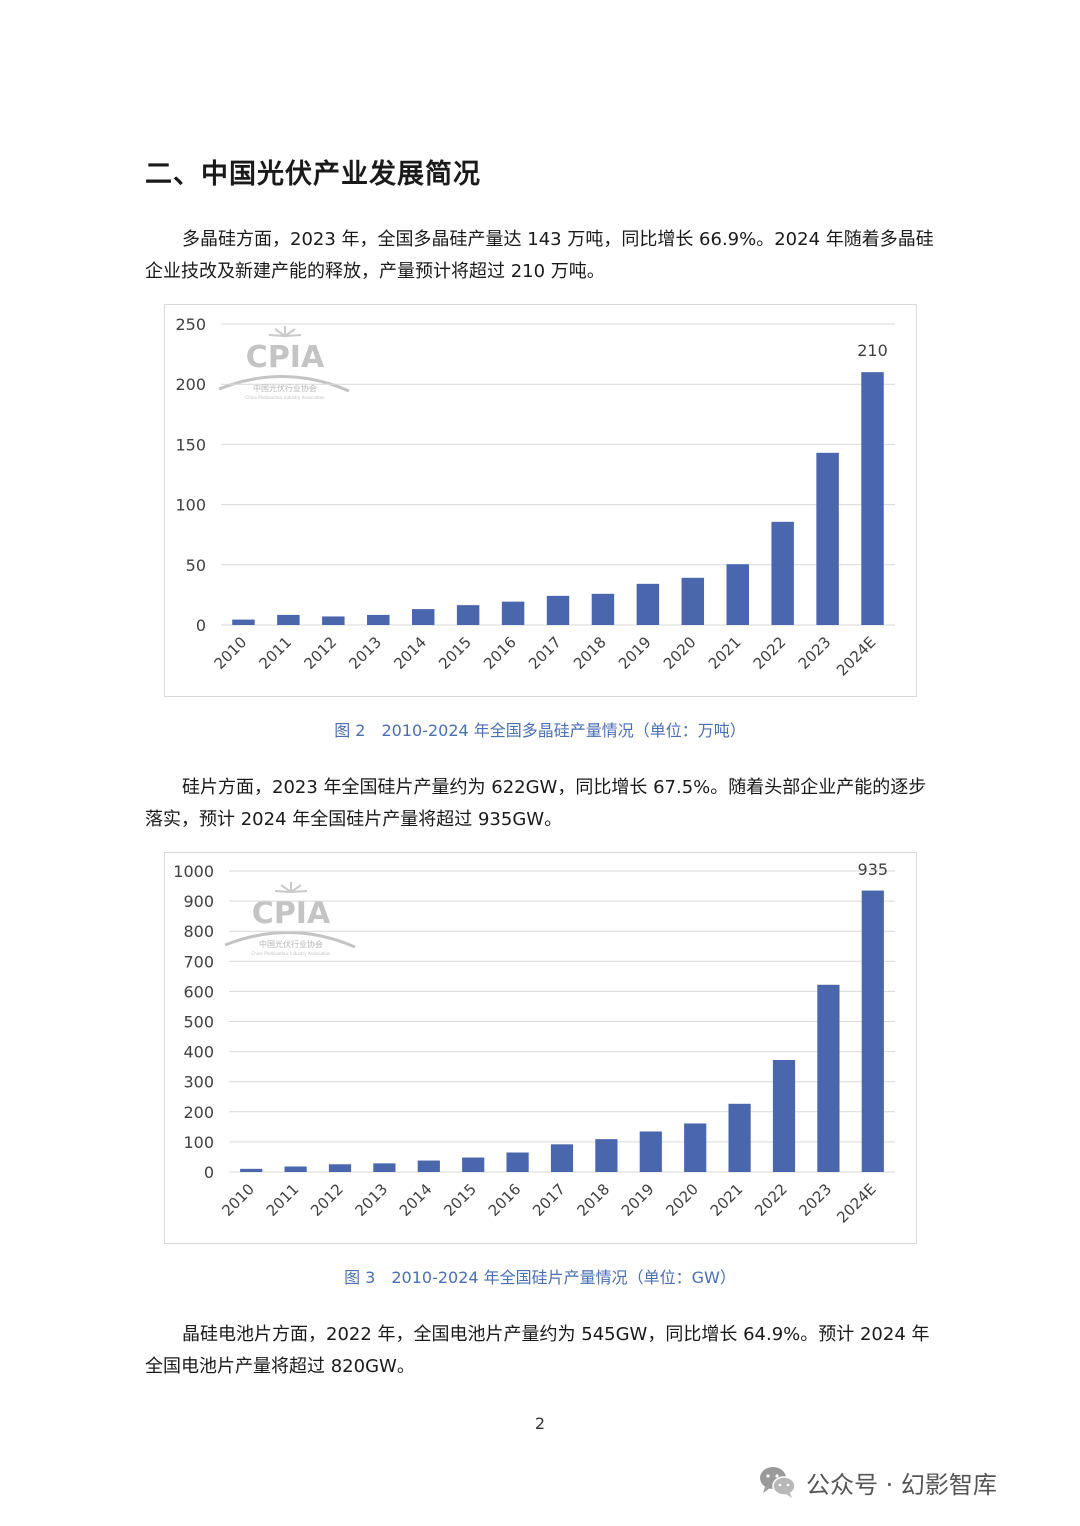 This screenshot has height=1526, width=1080. I want to click on y-tick-label: 900, so click(198, 901).